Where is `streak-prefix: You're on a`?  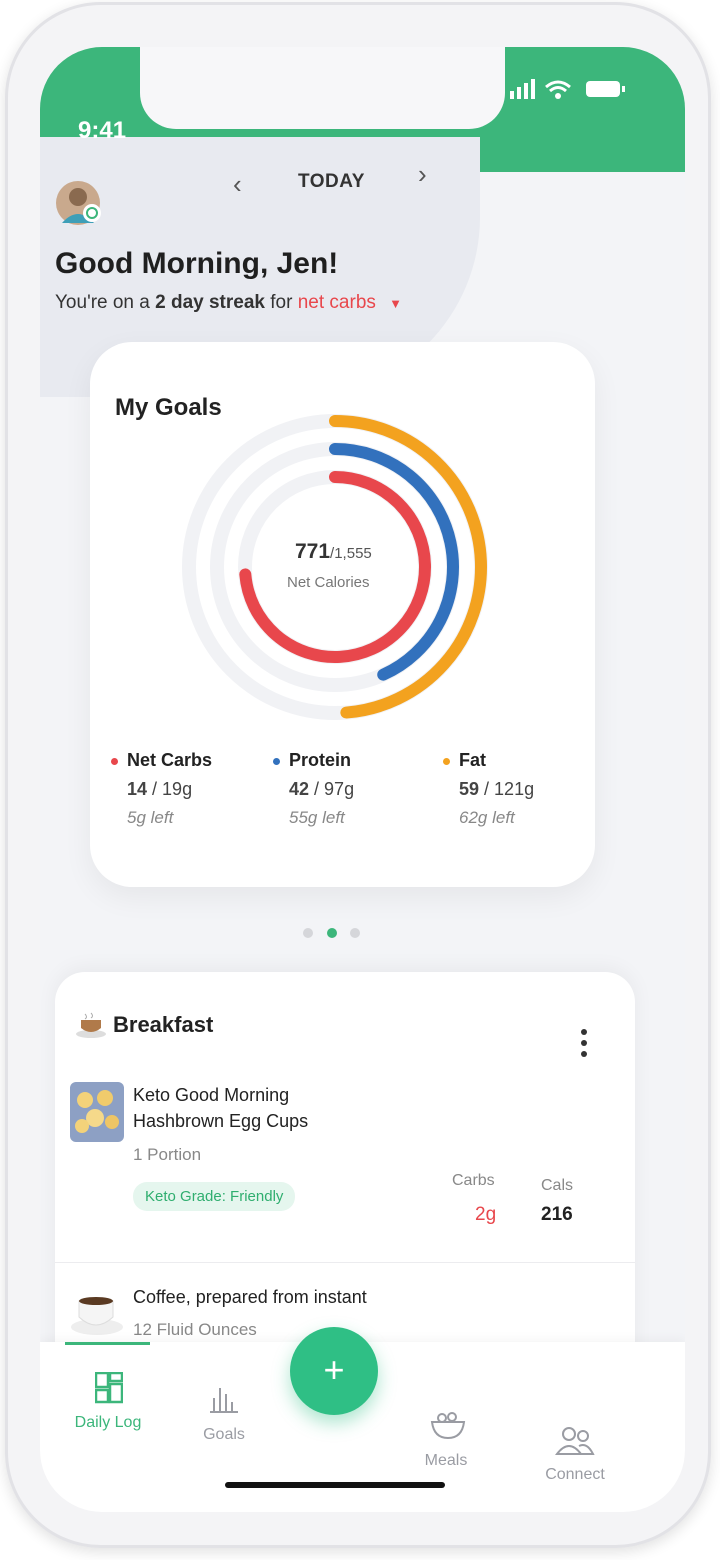 streak-prefix: You're on a is located at coordinates (102, 302).